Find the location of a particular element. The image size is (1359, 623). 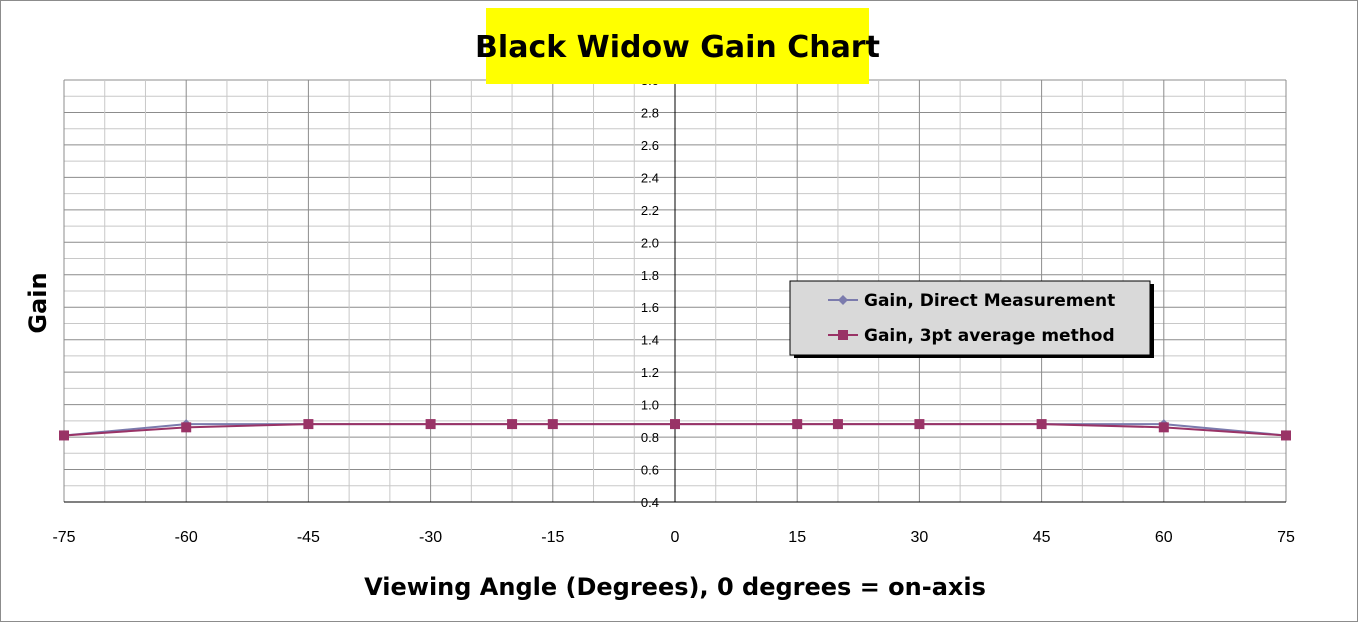

chart-title-background is located at coordinates (677, 46).